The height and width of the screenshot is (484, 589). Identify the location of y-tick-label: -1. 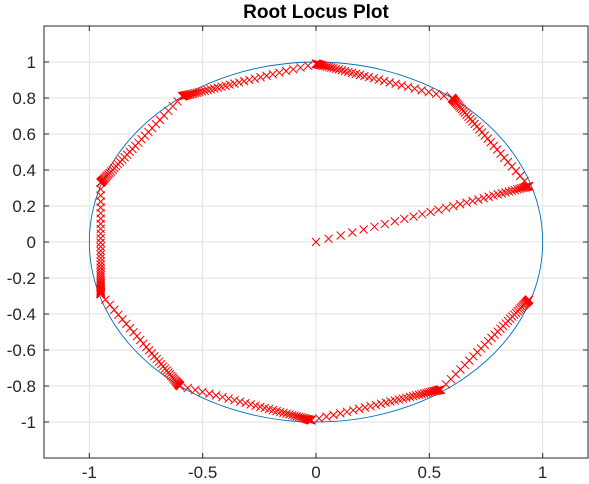
(28, 422).